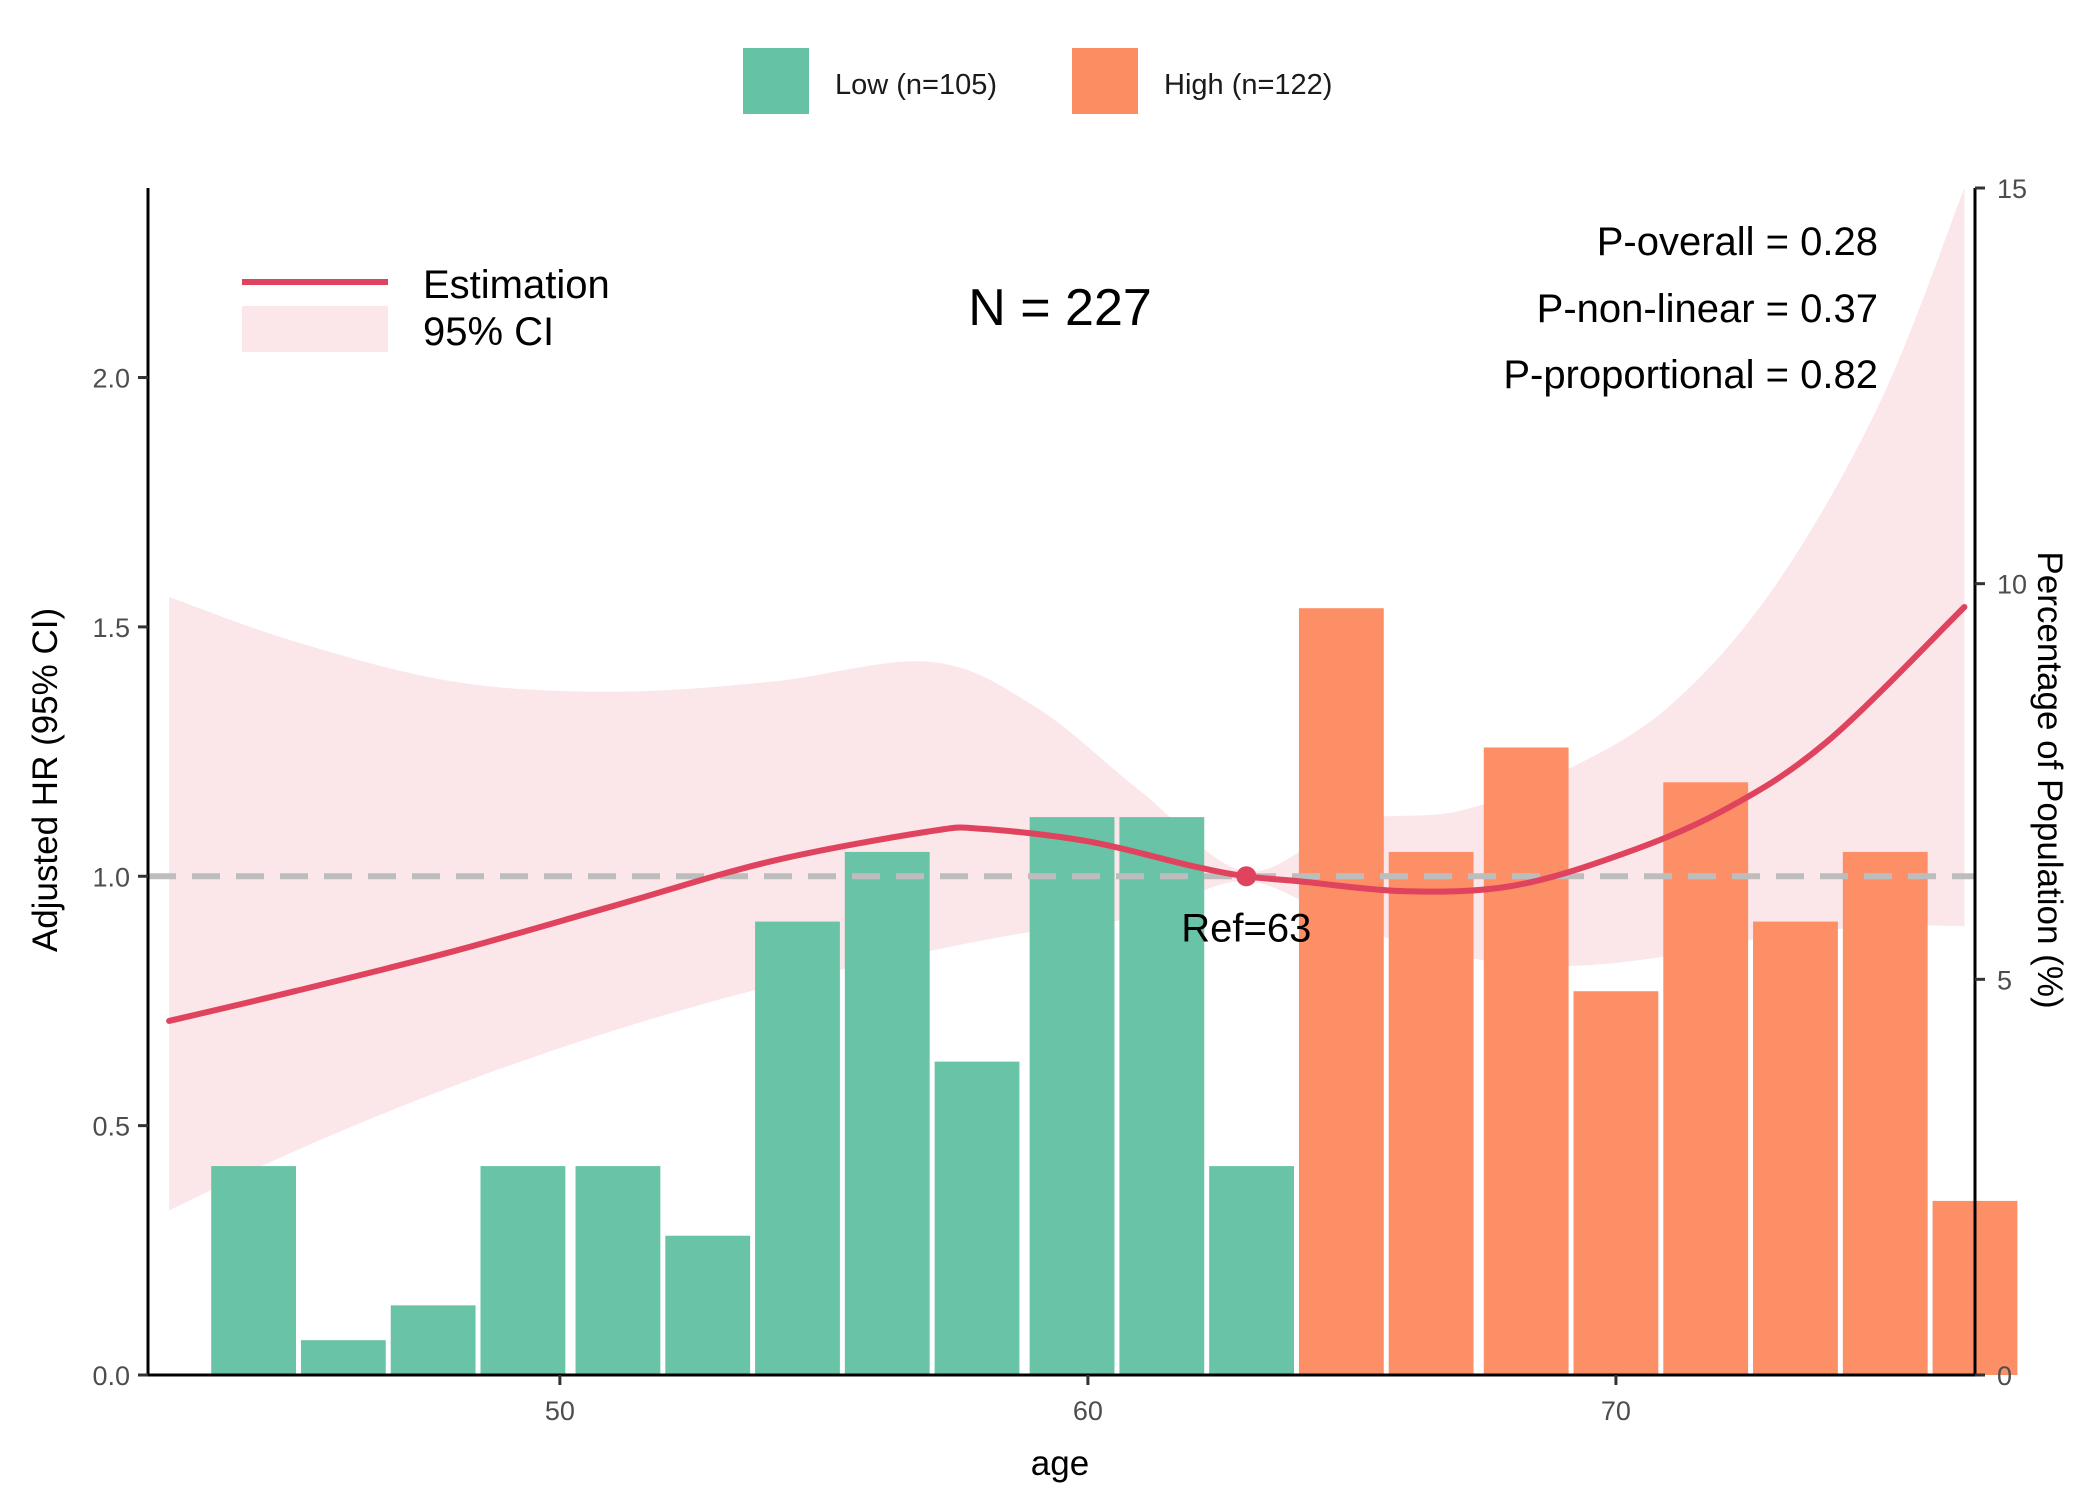  What do you see at coordinates (776, 81) in the screenshot?
I see `legend-swatch-low` at bounding box center [776, 81].